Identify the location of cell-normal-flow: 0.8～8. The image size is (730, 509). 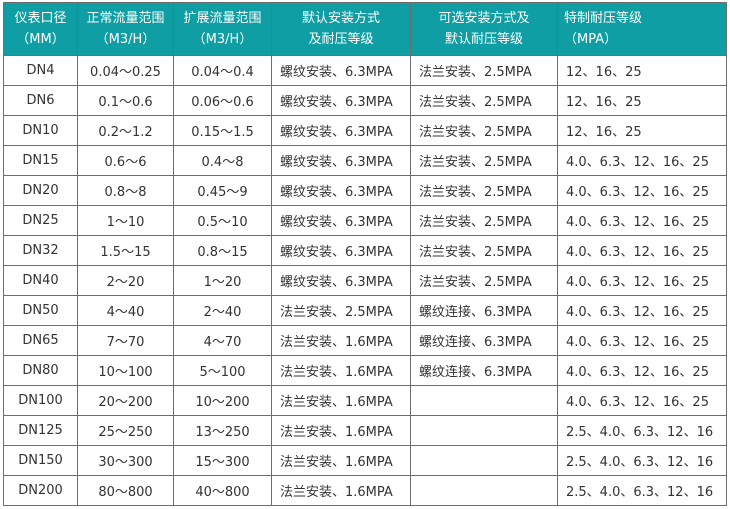
(125, 190).